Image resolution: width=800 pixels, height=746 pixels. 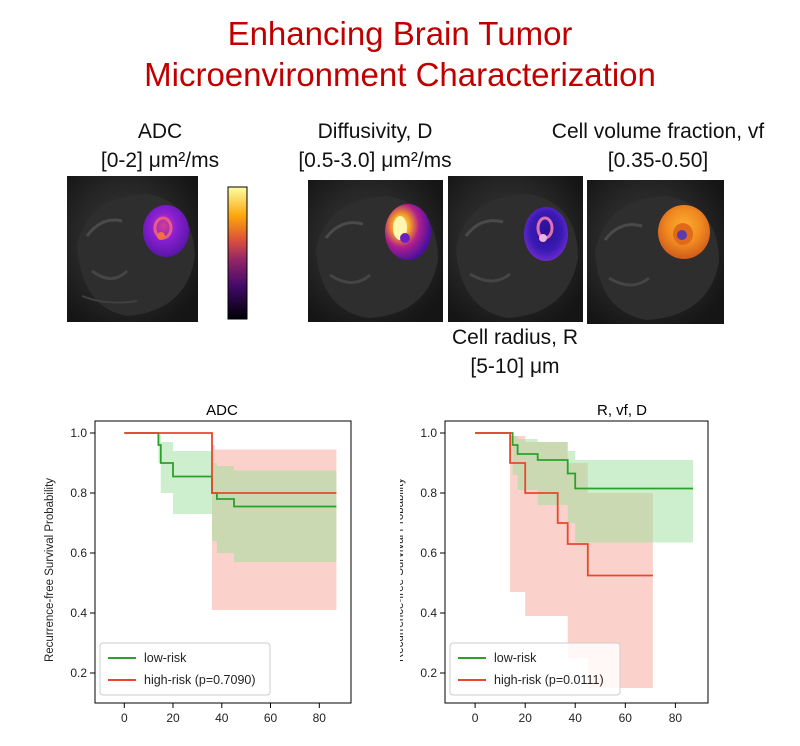 I want to click on adc-label-range: [0-2] μm²/ms, so click(x=160, y=160).